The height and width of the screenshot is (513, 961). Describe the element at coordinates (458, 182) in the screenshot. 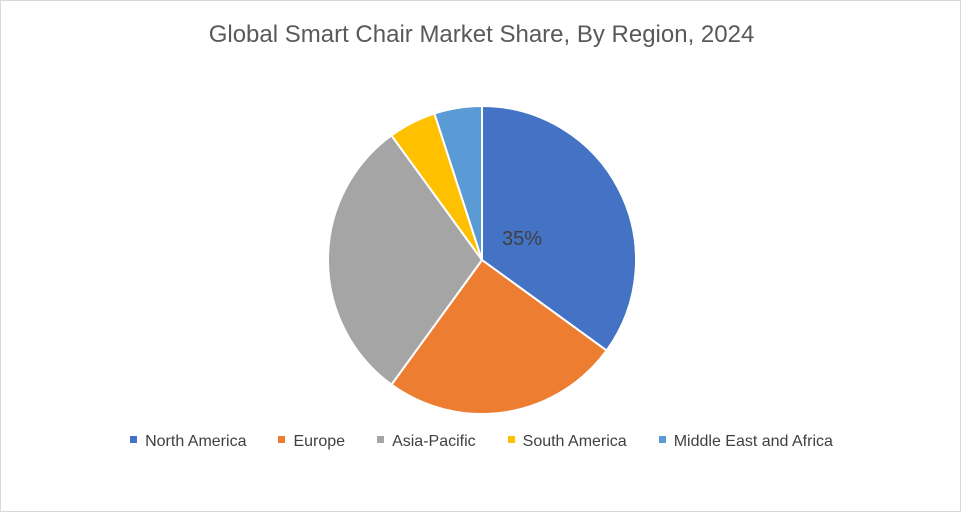

I see `pie-slice-middle-east-and-africa` at that location.